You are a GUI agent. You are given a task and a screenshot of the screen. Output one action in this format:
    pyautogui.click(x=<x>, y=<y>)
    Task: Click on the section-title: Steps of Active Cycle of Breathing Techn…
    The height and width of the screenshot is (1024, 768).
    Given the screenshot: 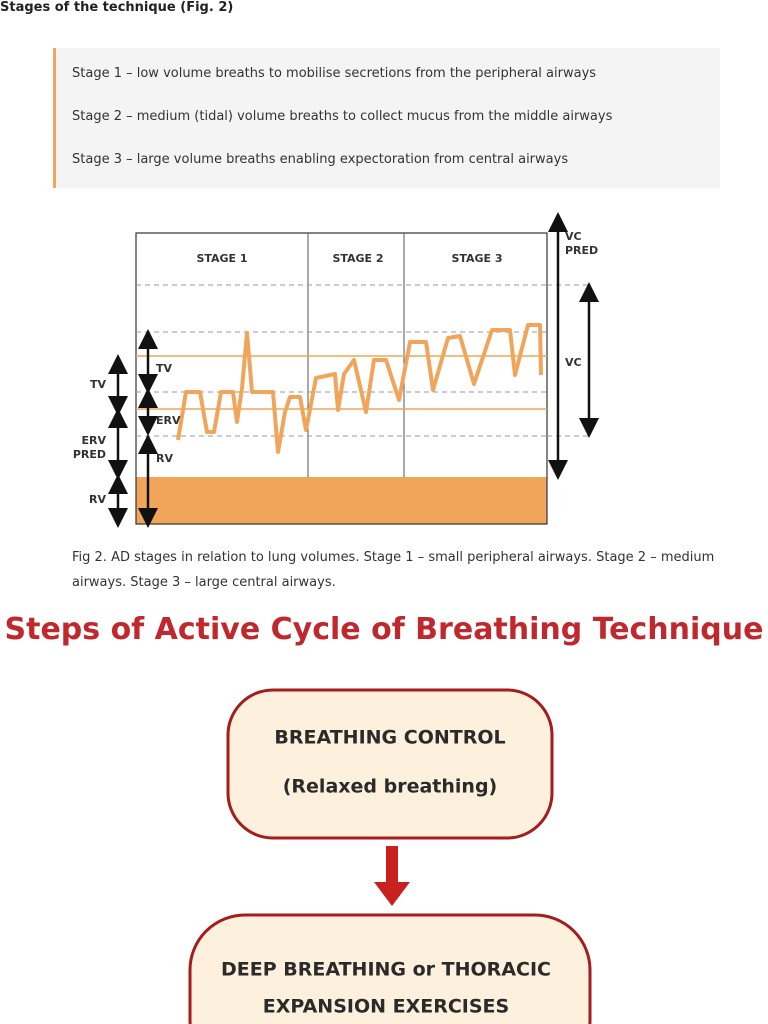 What is the action you would take?
    pyautogui.click(x=384, y=629)
    